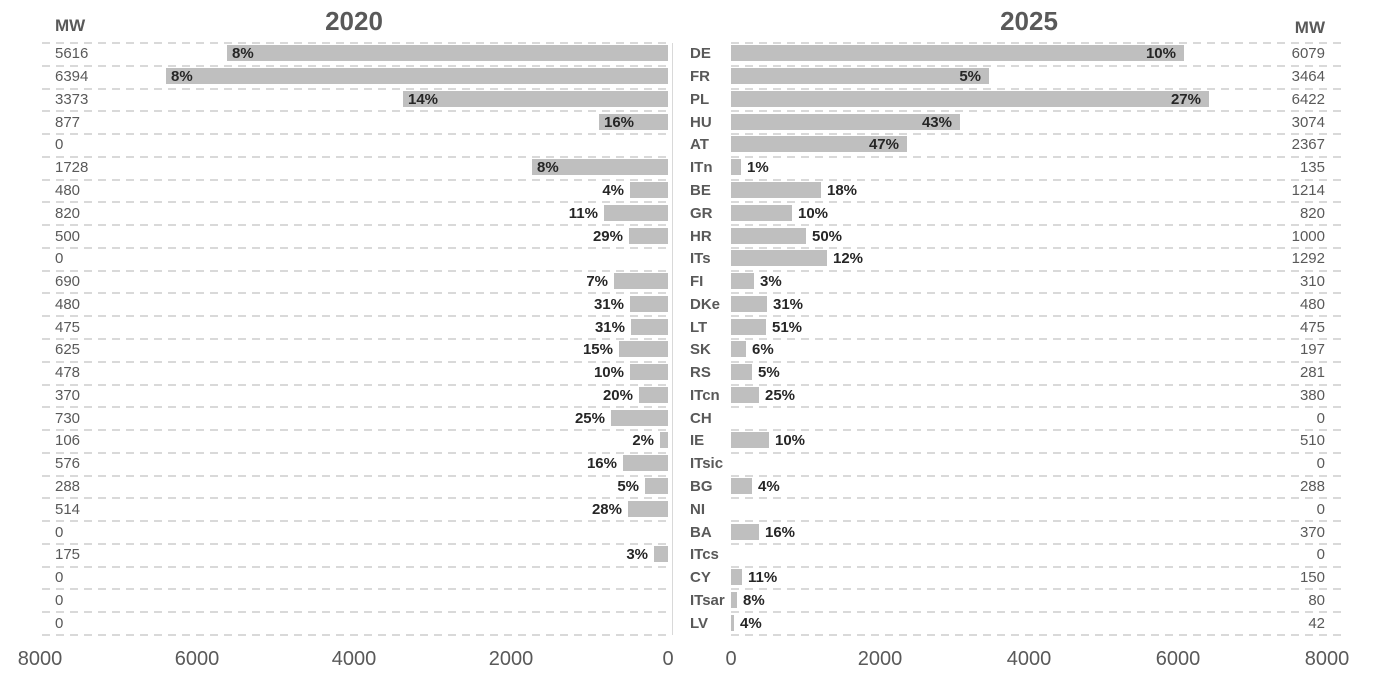  Describe the element at coordinates (600, 167) in the screenshot. I see `bar-2020-ITn` at that location.